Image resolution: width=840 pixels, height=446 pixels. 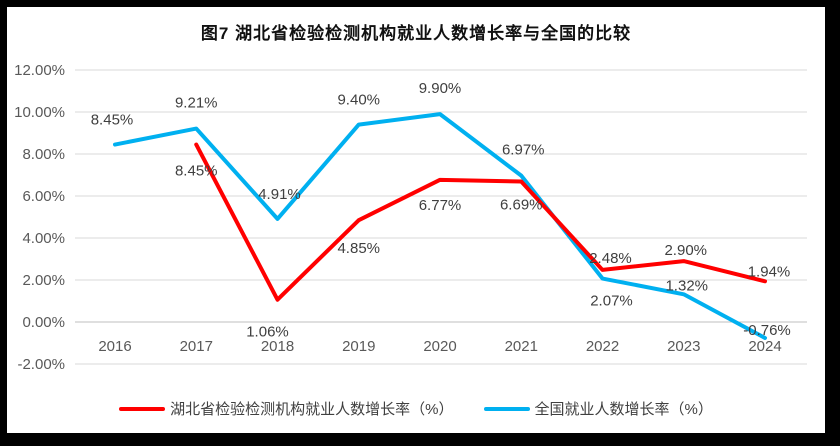 I want to click on x-axis-year-label: 2023, so click(x=683, y=346).